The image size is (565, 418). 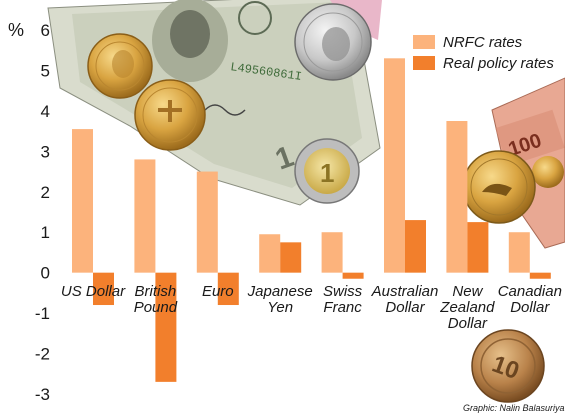 What do you see at coordinates (45, 273) in the screenshot?
I see `y-tick-label: 0` at bounding box center [45, 273].